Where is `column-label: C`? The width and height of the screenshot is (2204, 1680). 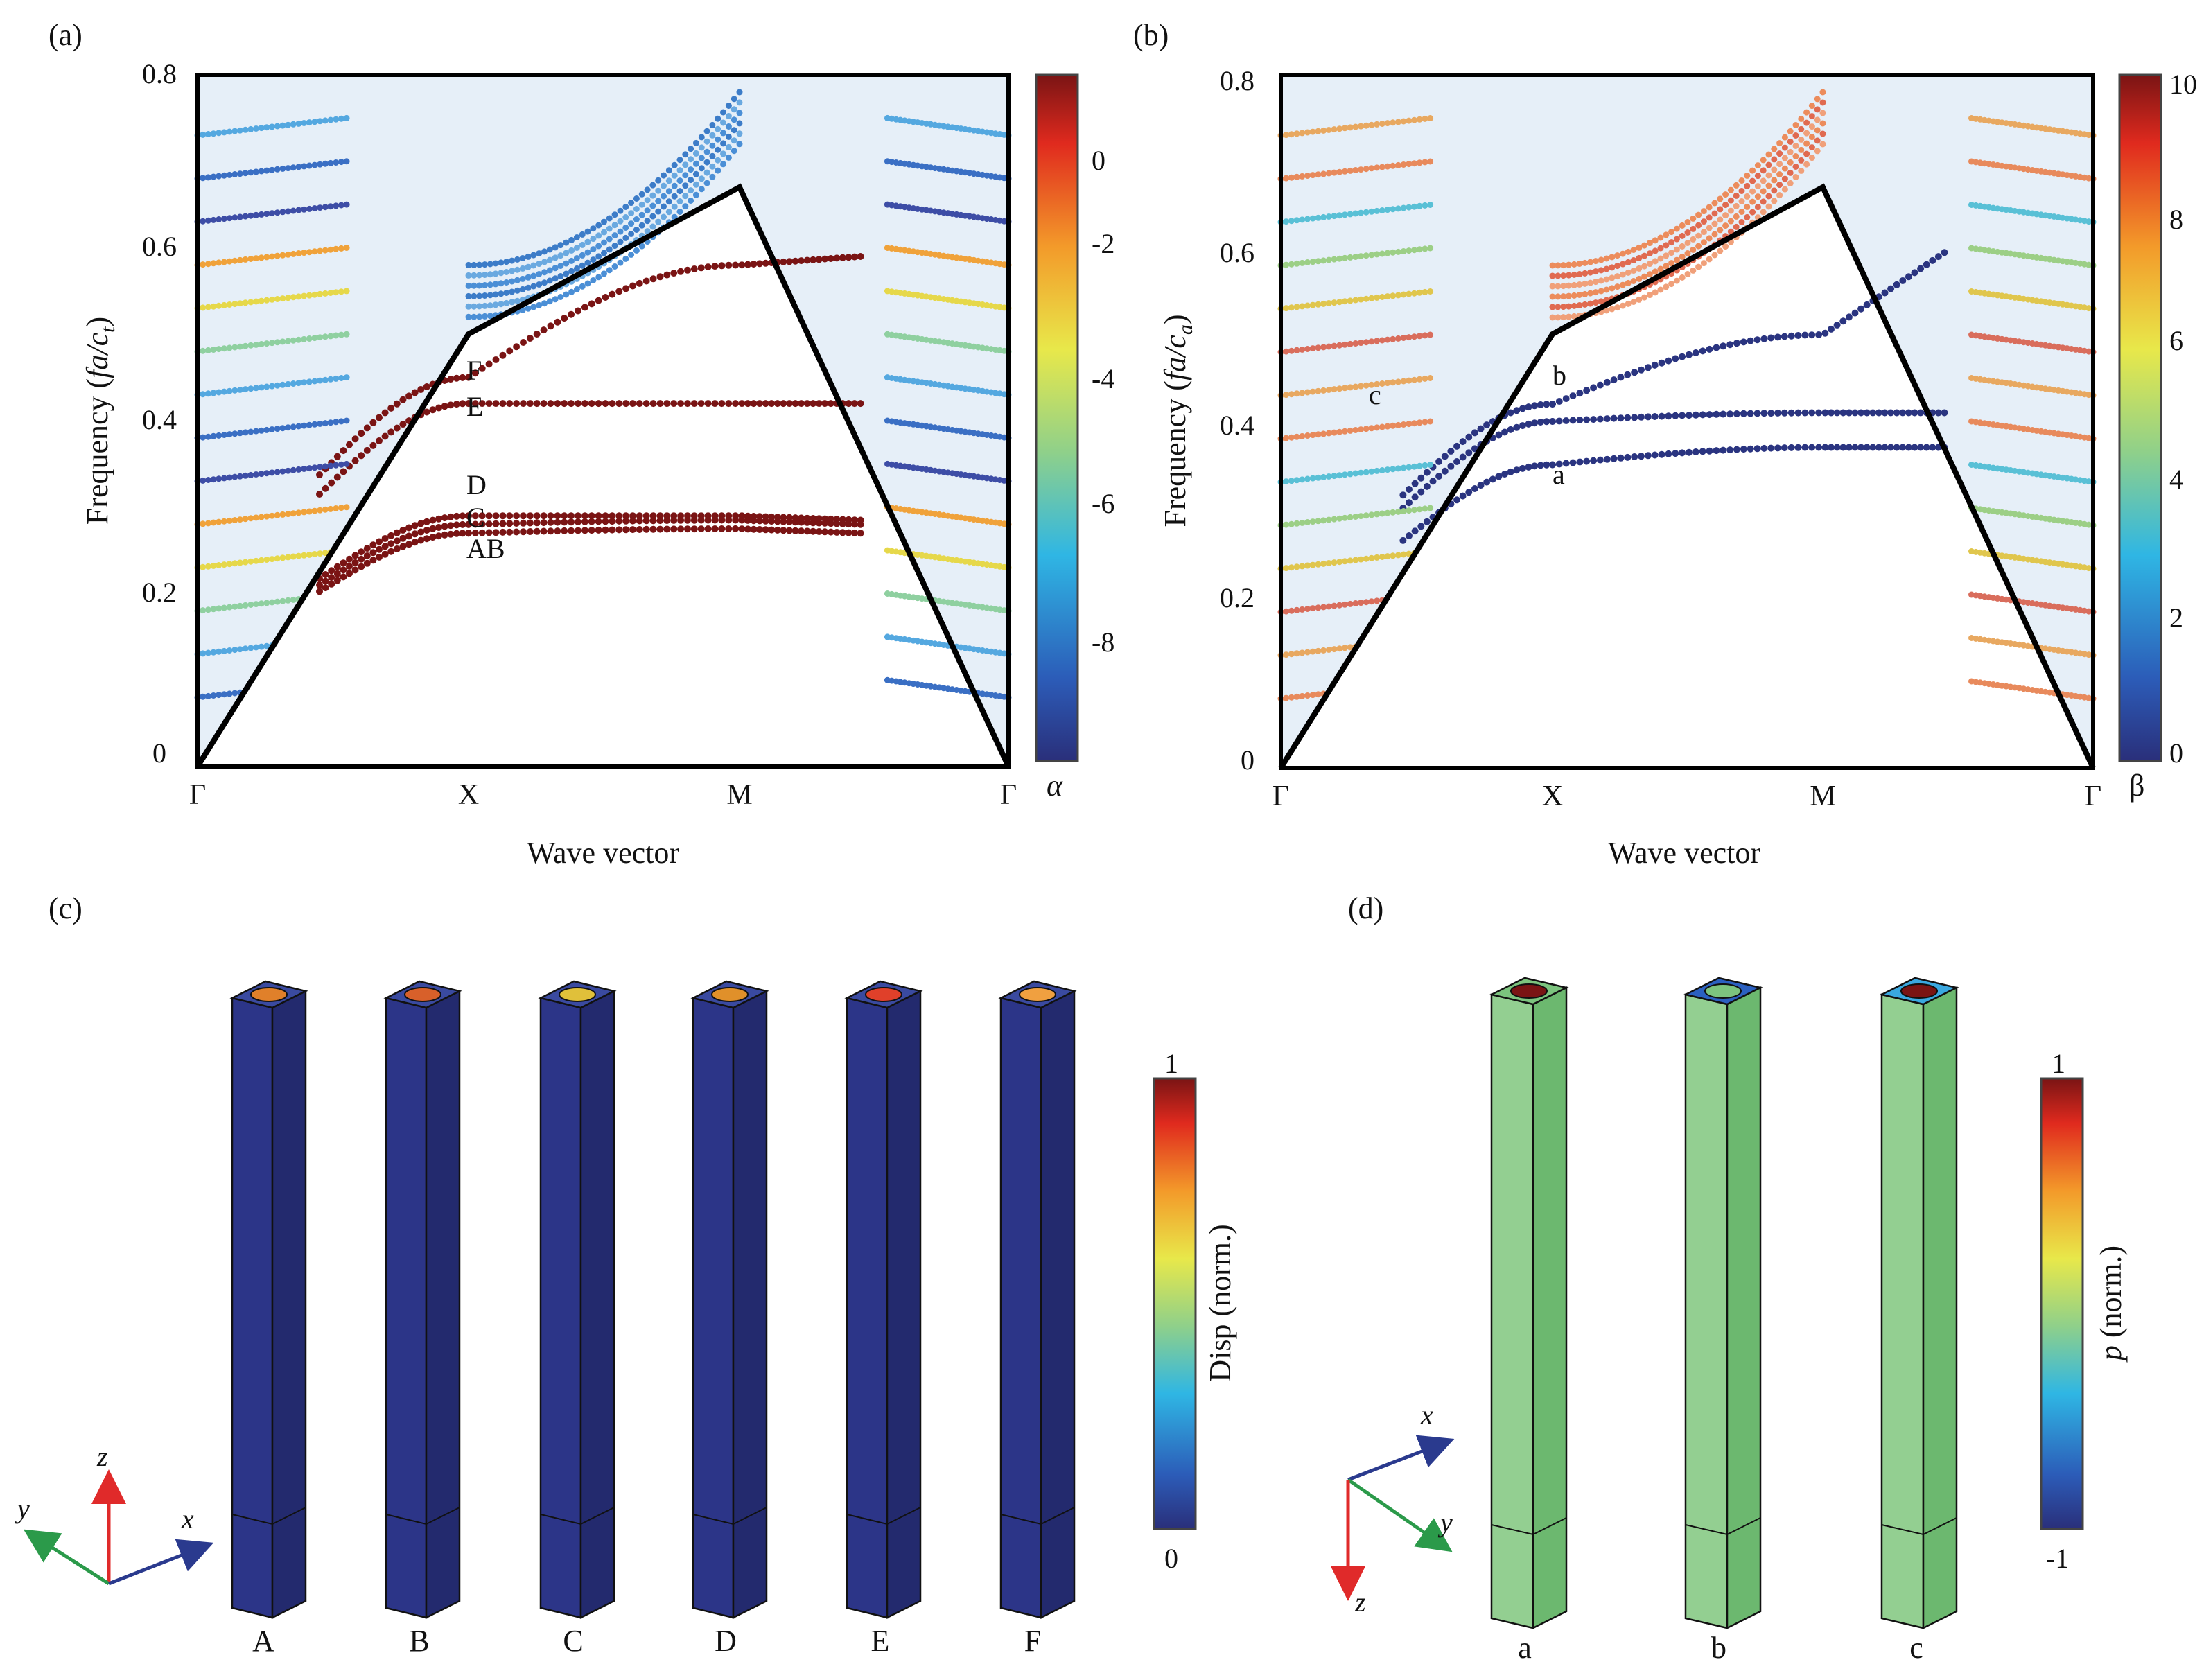 column-label: C is located at coordinates (573, 1641).